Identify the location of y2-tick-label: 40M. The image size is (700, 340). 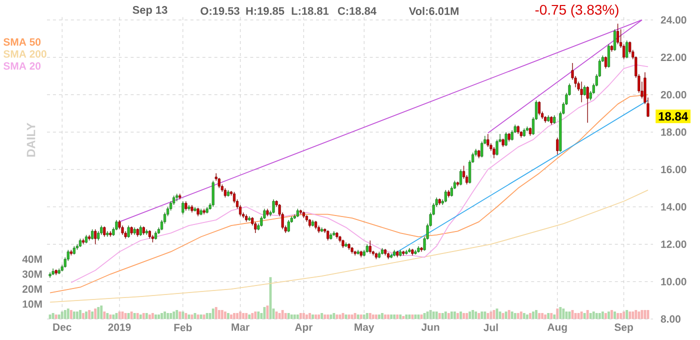
(32, 259).